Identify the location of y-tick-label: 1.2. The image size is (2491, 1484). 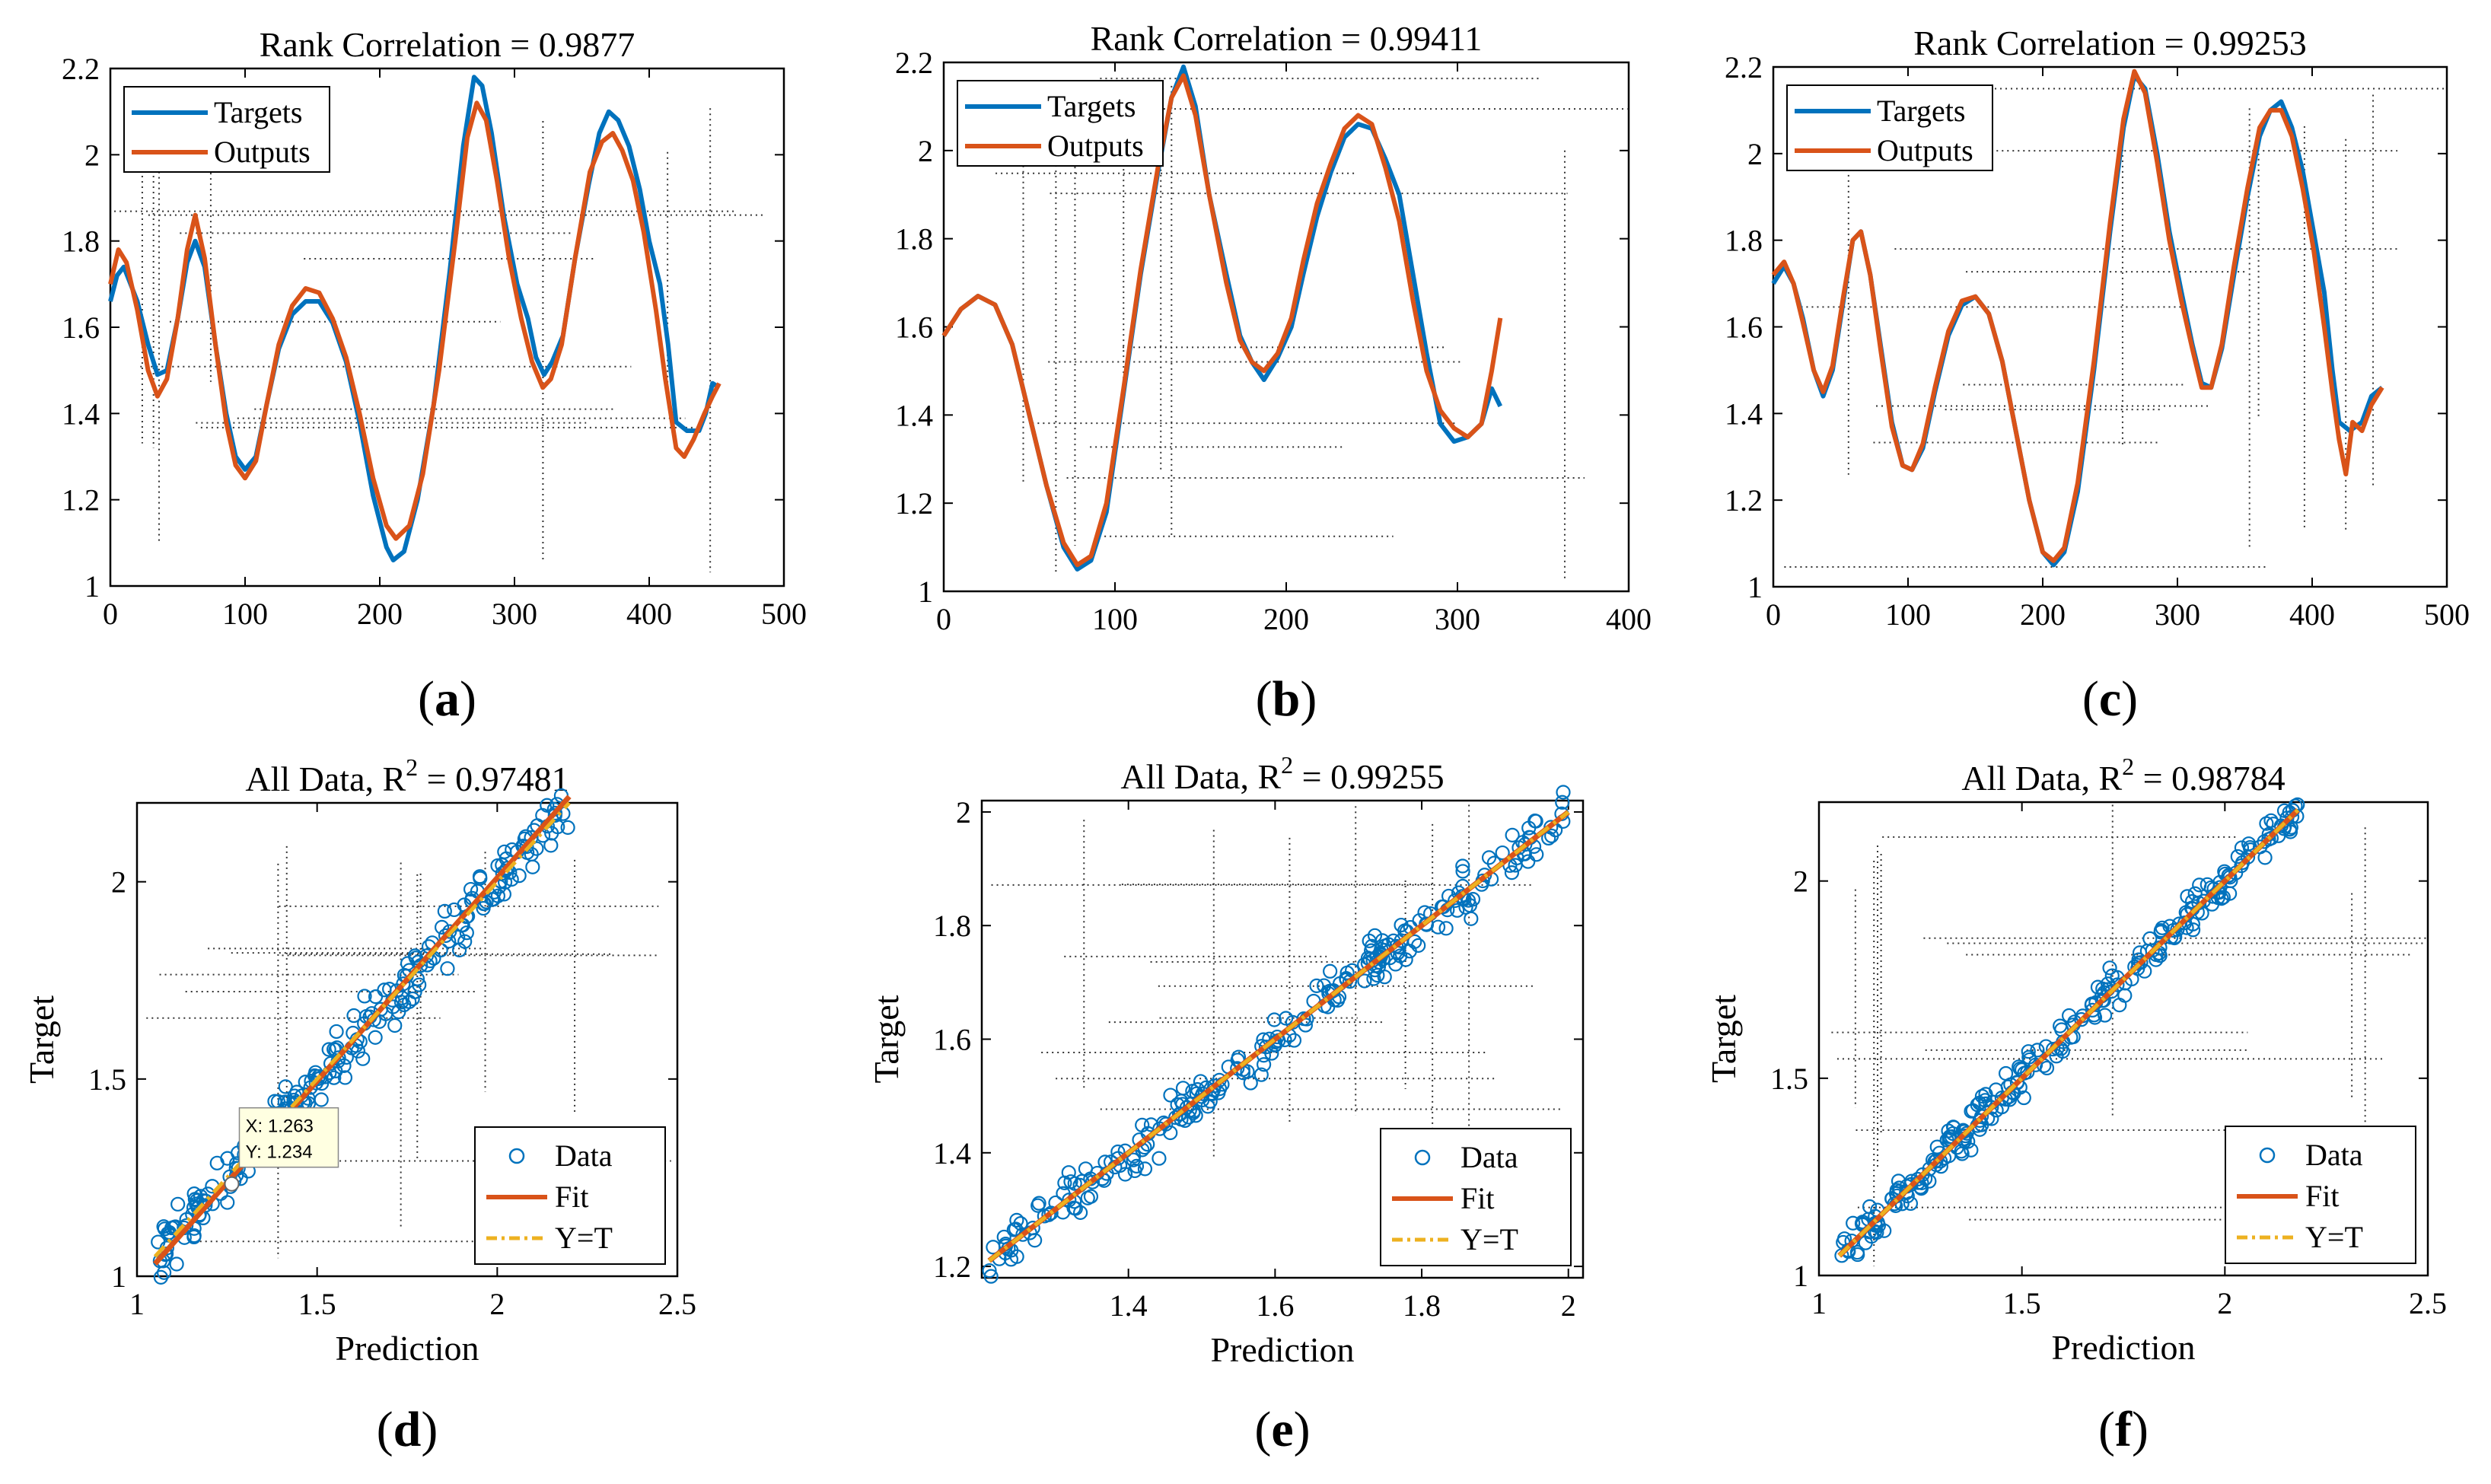
(81, 500).